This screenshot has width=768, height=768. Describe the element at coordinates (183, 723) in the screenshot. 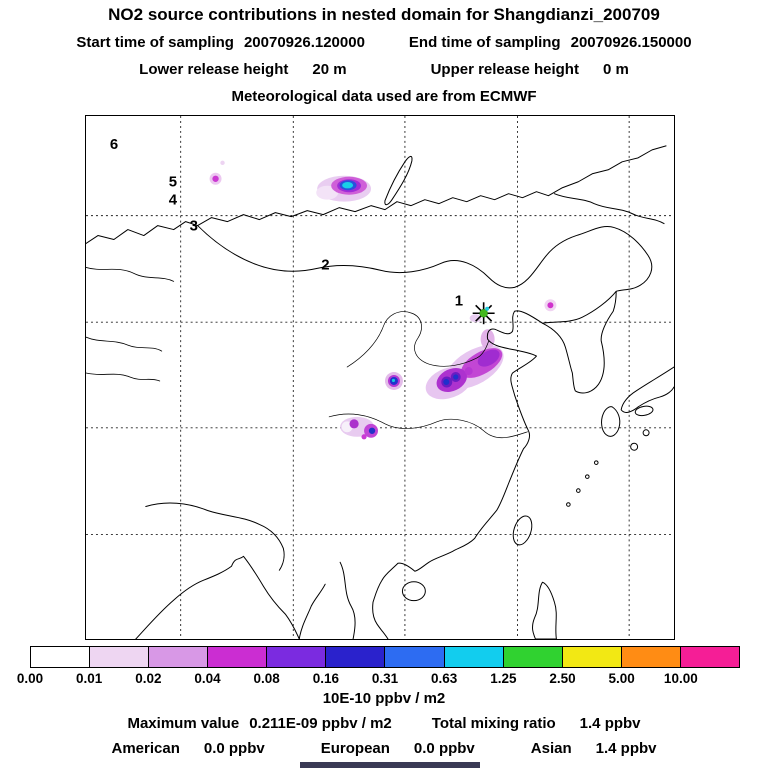

I see `max-value-label: Maximum value` at that location.